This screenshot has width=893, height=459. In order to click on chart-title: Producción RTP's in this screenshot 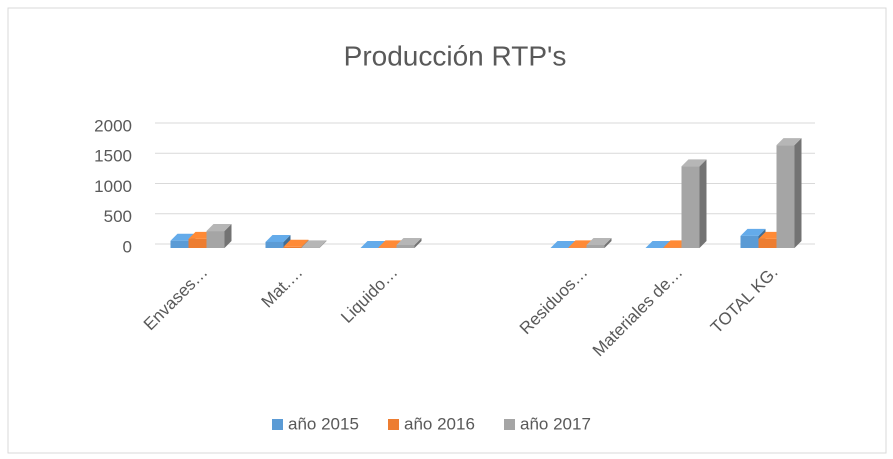, I will do `click(455, 55)`.